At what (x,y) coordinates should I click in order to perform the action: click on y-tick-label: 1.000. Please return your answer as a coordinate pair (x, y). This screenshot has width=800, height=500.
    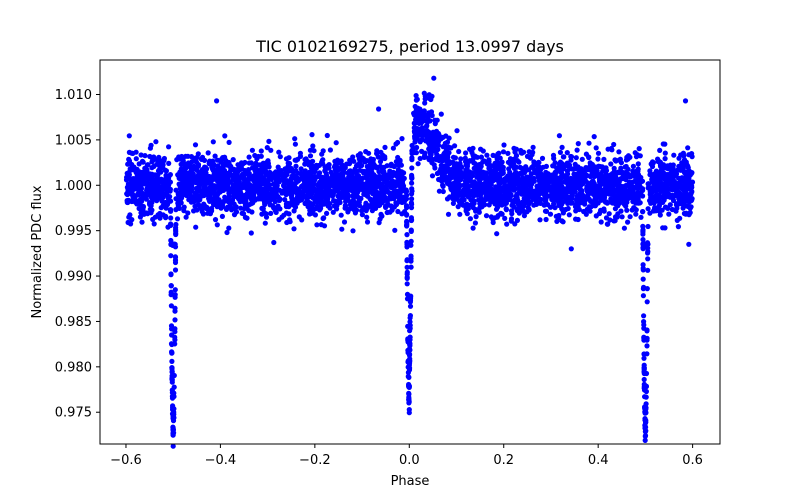
    Looking at the image, I should click on (73, 186).